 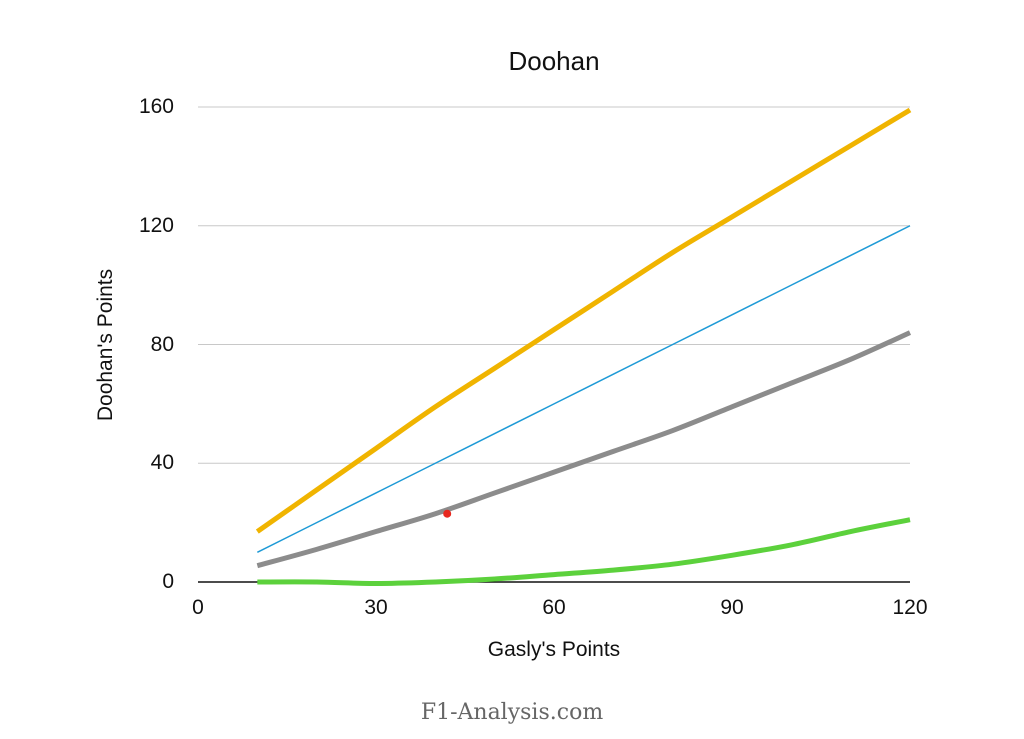 I want to click on y-tick-label: 160, so click(x=156, y=106).